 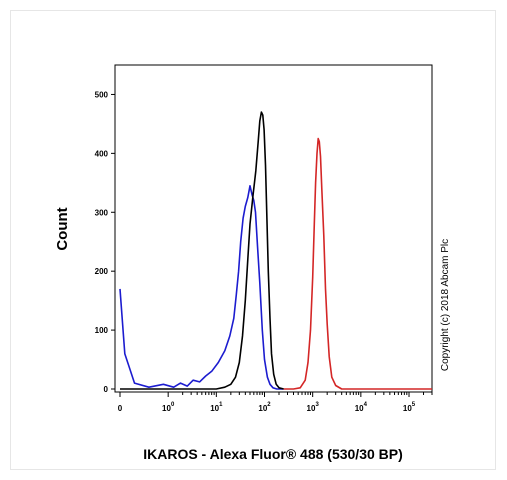 What do you see at coordinates (409, 407) in the screenshot?
I see `x-tick-label: 10⁵` at bounding box center [409, 407].